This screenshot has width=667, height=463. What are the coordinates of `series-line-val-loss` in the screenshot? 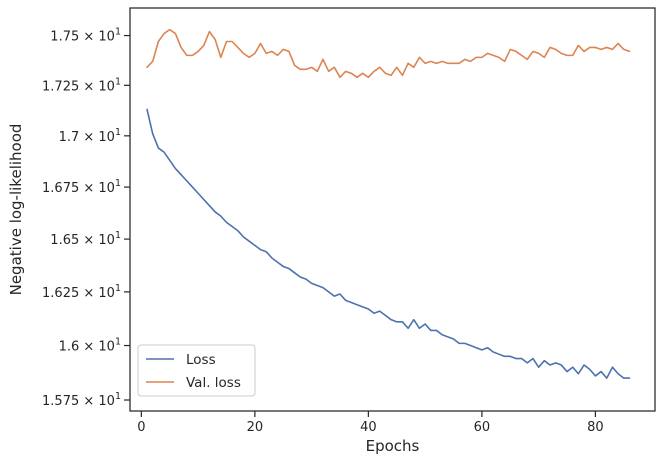 It's located at (388, 53).